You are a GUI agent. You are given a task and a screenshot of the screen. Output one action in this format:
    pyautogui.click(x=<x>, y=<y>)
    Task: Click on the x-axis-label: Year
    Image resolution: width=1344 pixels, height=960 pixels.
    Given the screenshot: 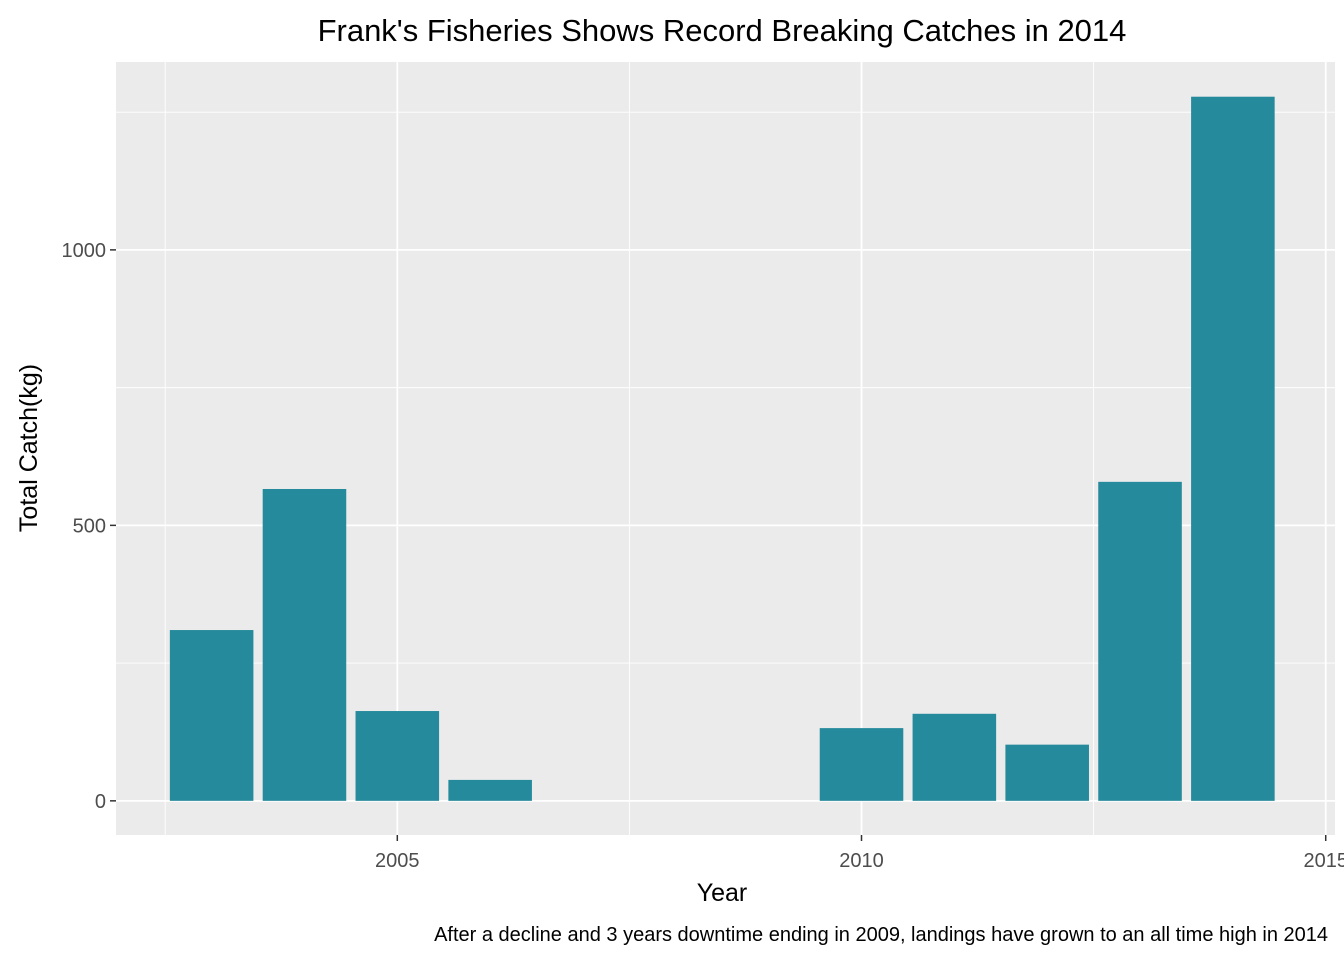 What is the action you would take?
    pyautogui.click(x=722, y=893)
    